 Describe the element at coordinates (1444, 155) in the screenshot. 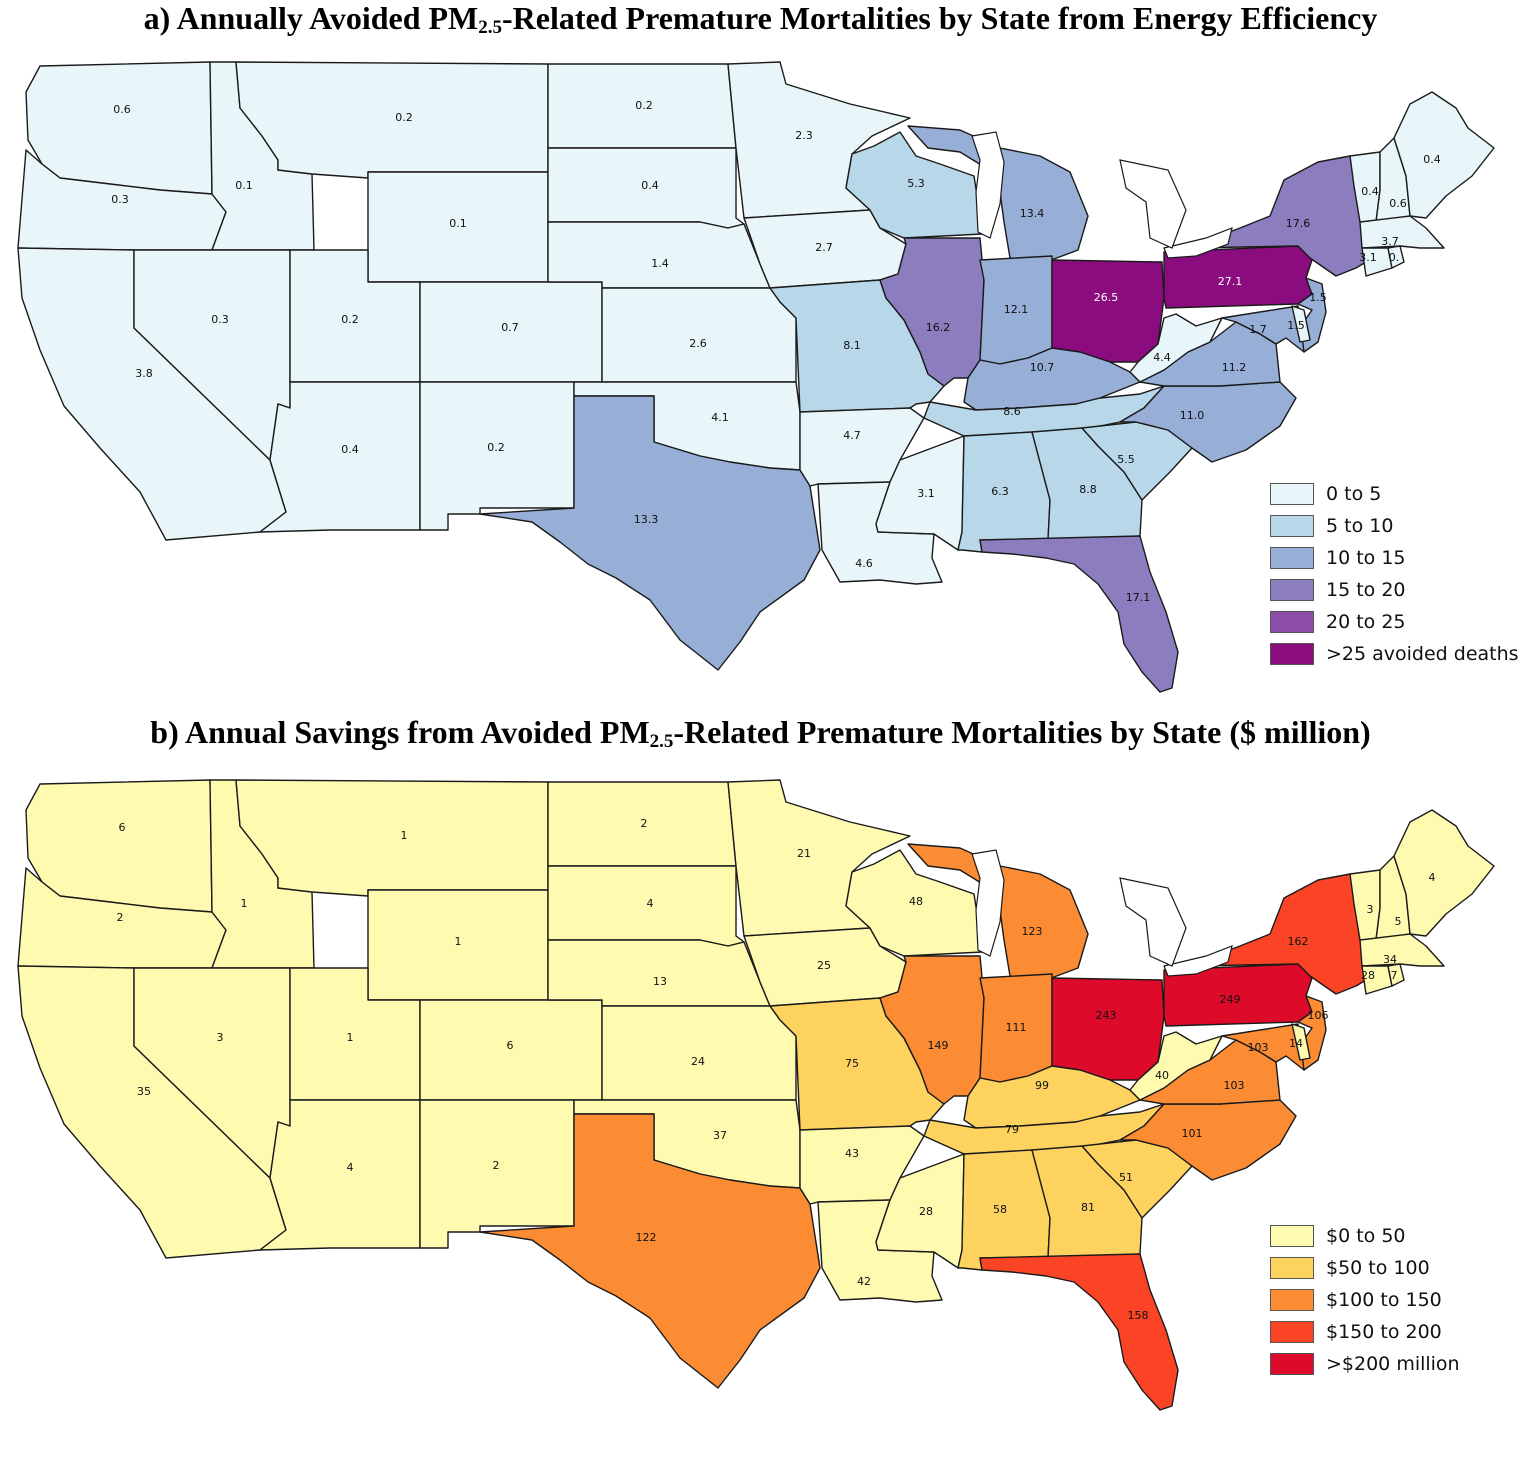

I see `map-a-state-me` at that location.